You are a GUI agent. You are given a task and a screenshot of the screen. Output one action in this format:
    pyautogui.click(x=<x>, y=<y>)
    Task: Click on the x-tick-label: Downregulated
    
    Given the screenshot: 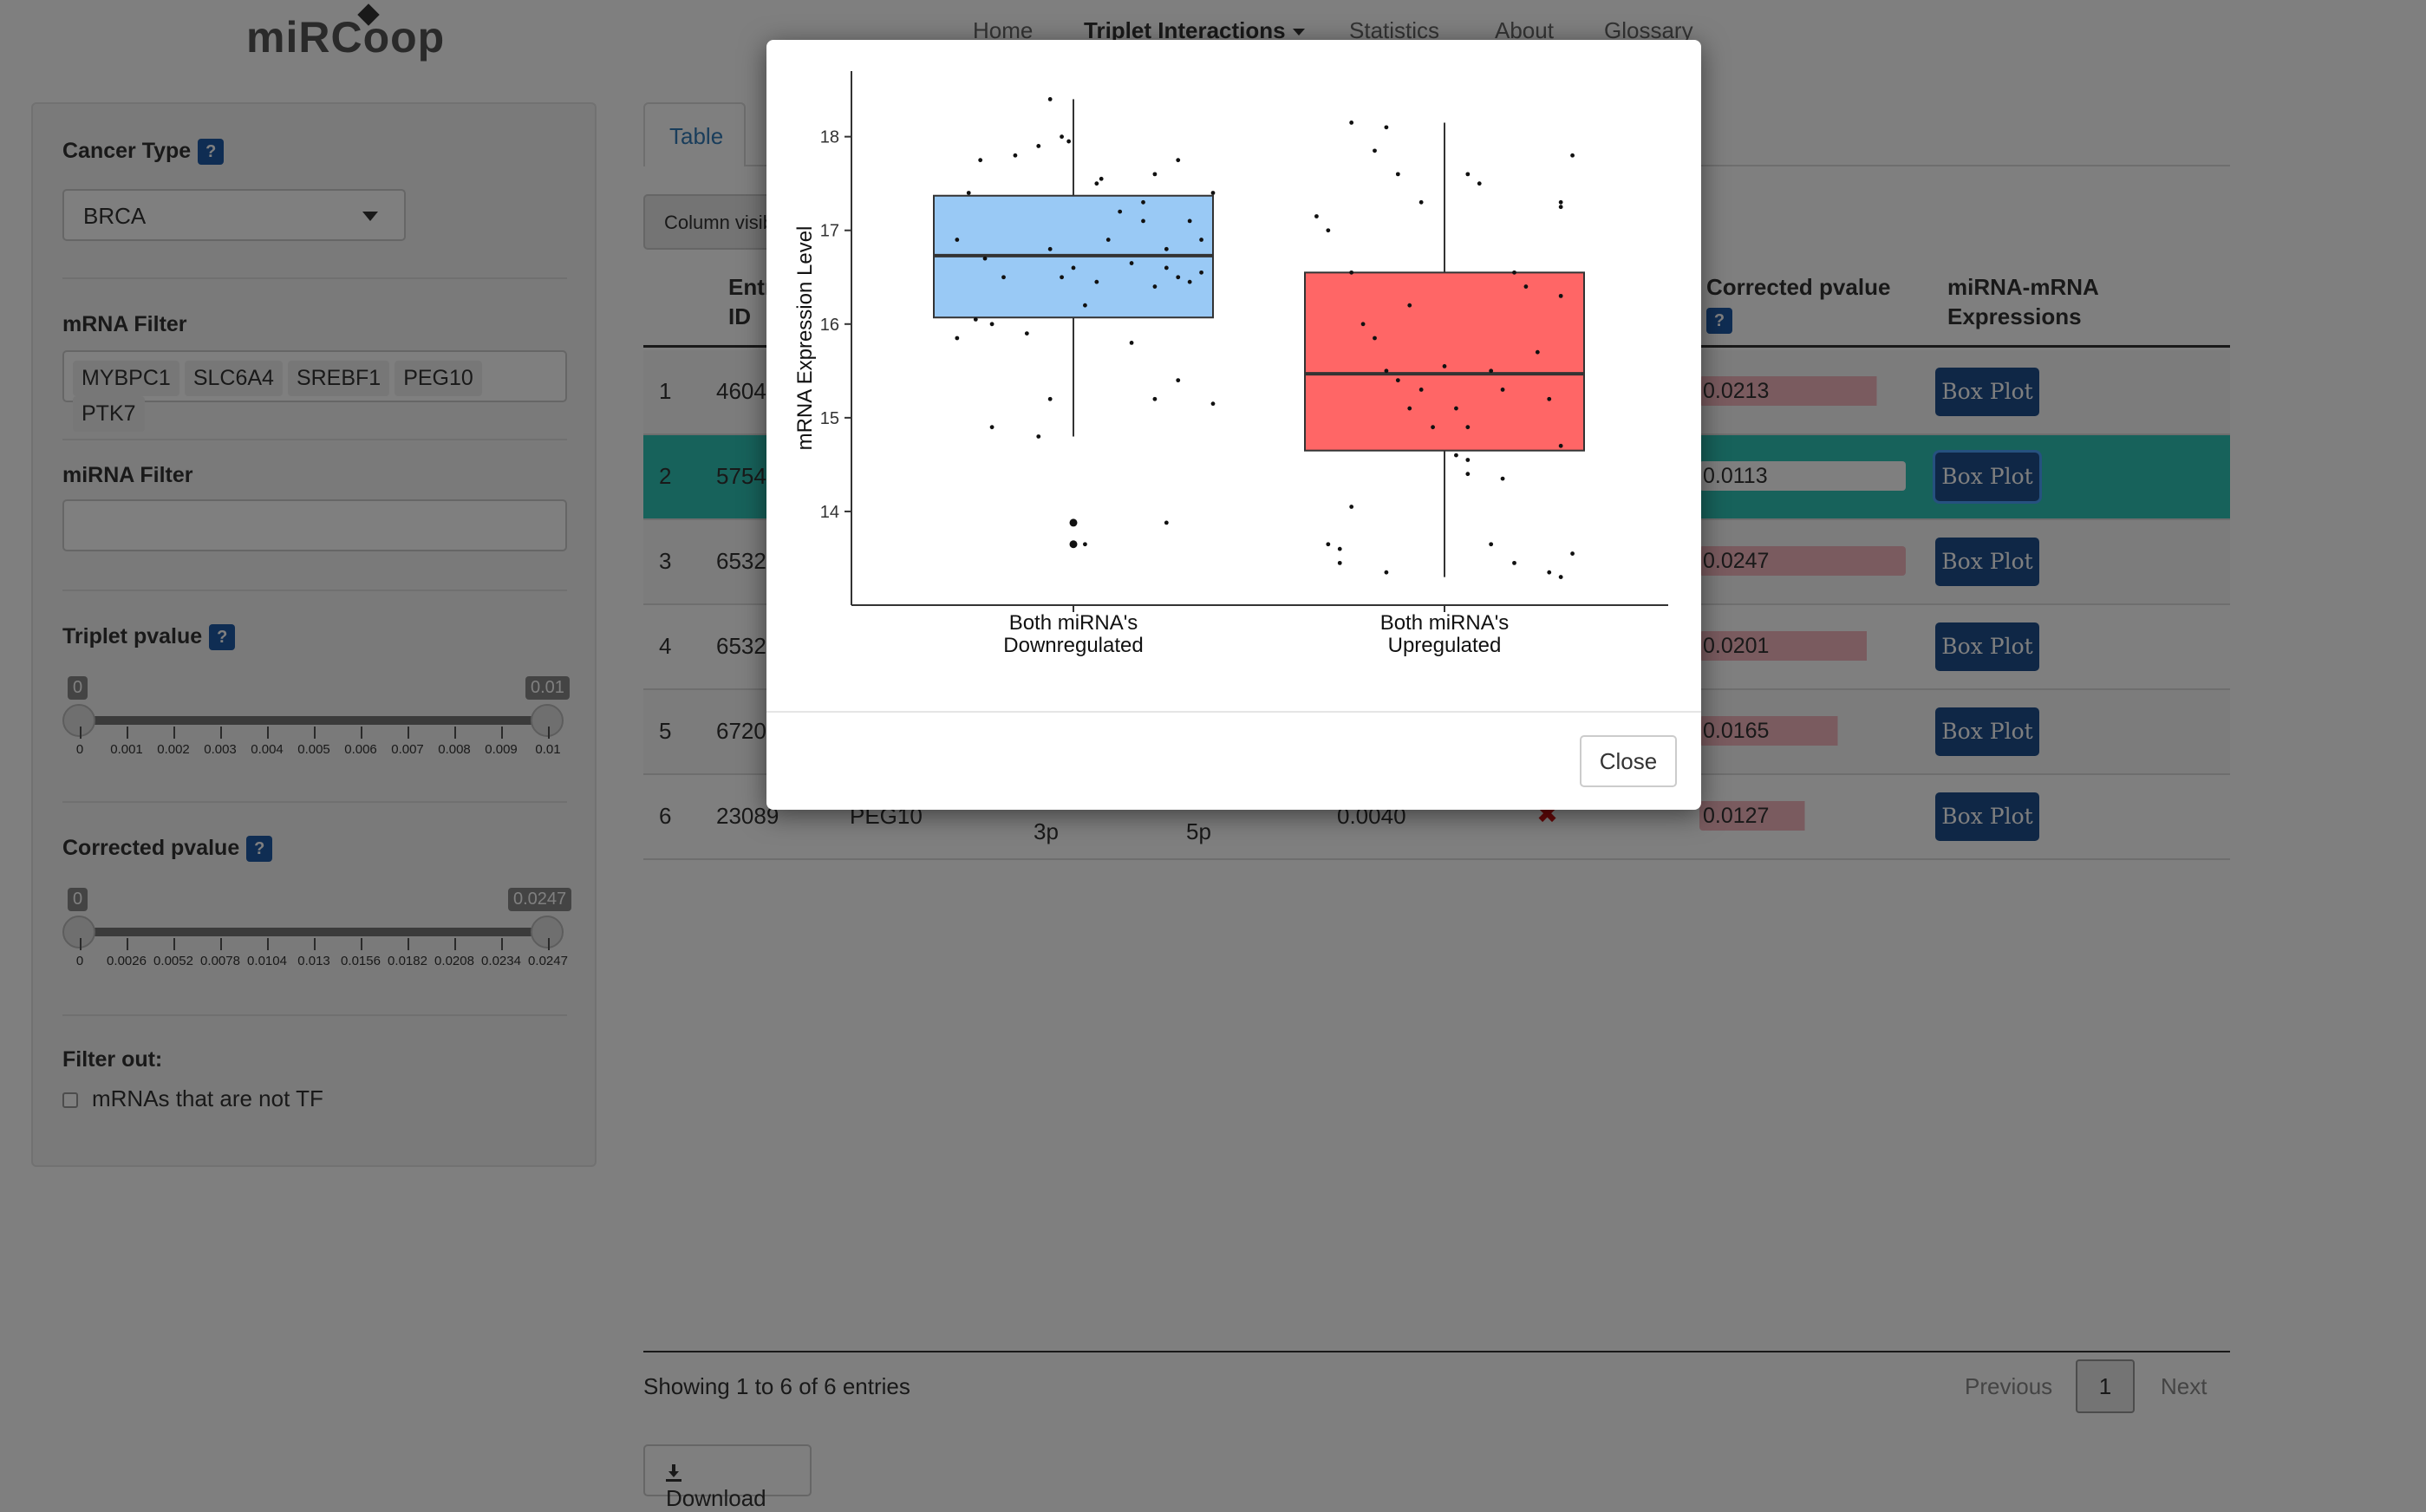 What is the action you would take?
    pyautogui.click(x=1073, y=645)
    